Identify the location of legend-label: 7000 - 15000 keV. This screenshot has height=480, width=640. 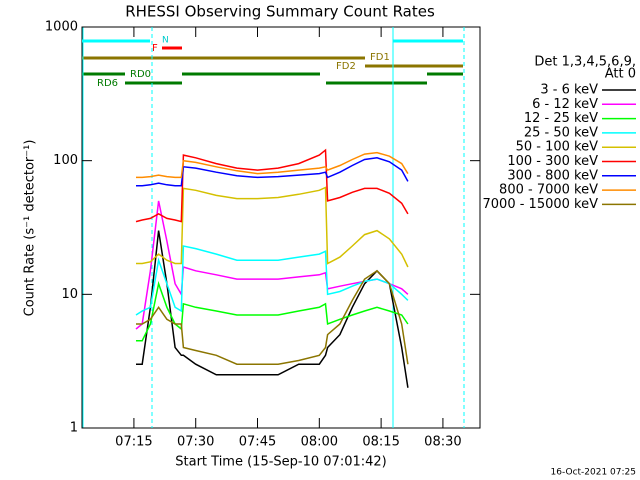
(541, 204).